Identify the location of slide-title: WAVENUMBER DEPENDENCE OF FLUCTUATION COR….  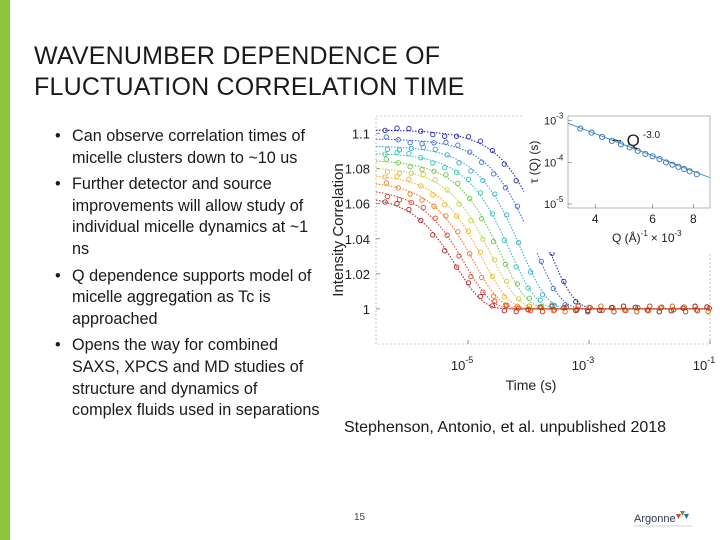
(249, 71).